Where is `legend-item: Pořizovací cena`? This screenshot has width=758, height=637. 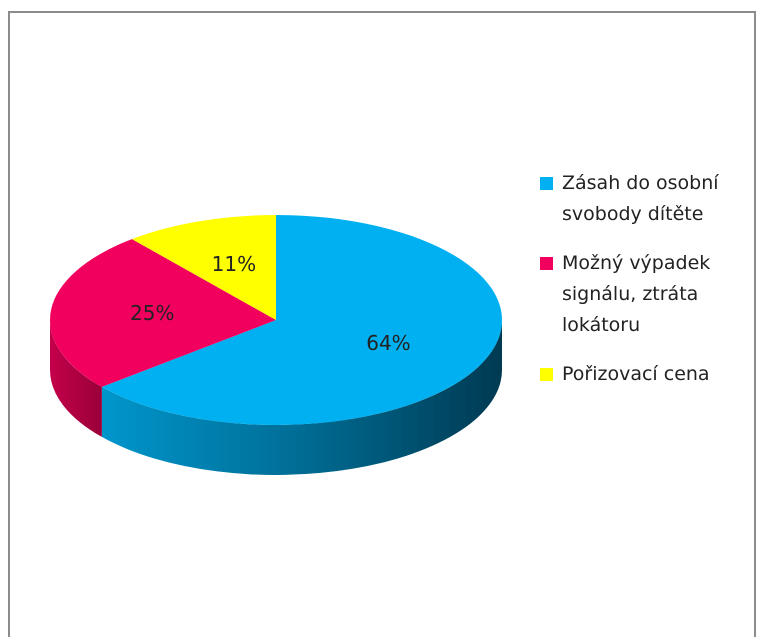 legend-item: Pořizovací cena is located at coordinates (640, 374).